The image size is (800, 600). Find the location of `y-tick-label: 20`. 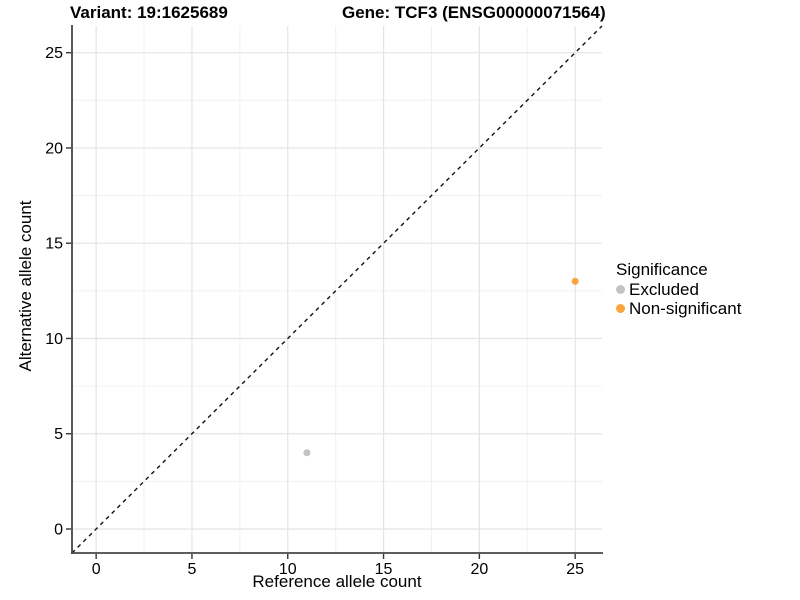

y-tick-label: 20 is located at coordinates (54, 148).